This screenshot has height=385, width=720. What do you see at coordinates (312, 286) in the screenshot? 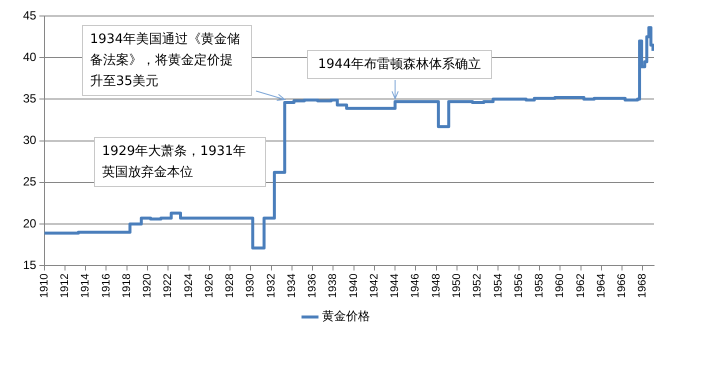
I see `x-tick-label: 1936` at bounding box center [312, 286].